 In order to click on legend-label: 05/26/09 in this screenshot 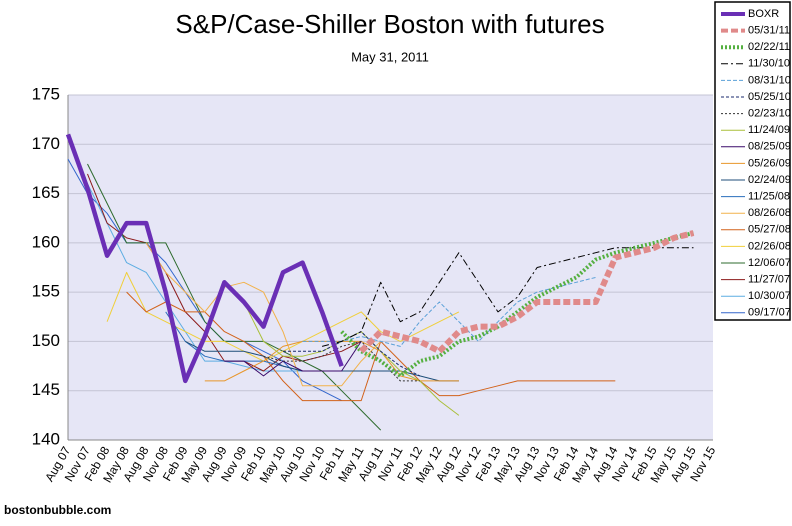, I will do `click(769, 163)`.